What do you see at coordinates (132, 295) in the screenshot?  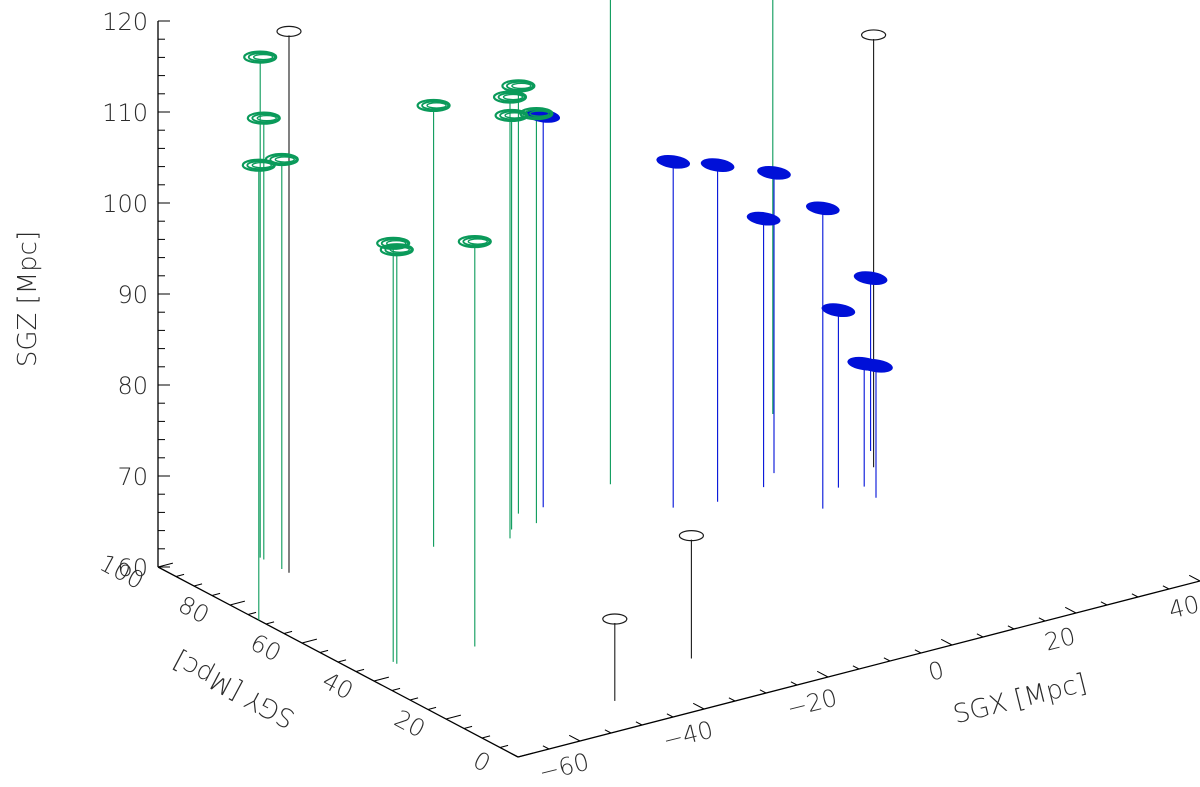 I see `sgz-tick-label: 90` at bounding box center [132, 295].